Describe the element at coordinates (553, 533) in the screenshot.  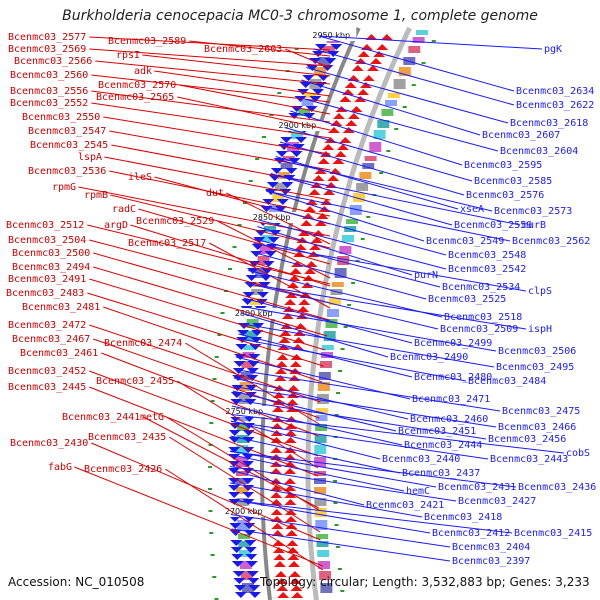
I see `right-gene-label: Bcenmc03_2415` at that location.